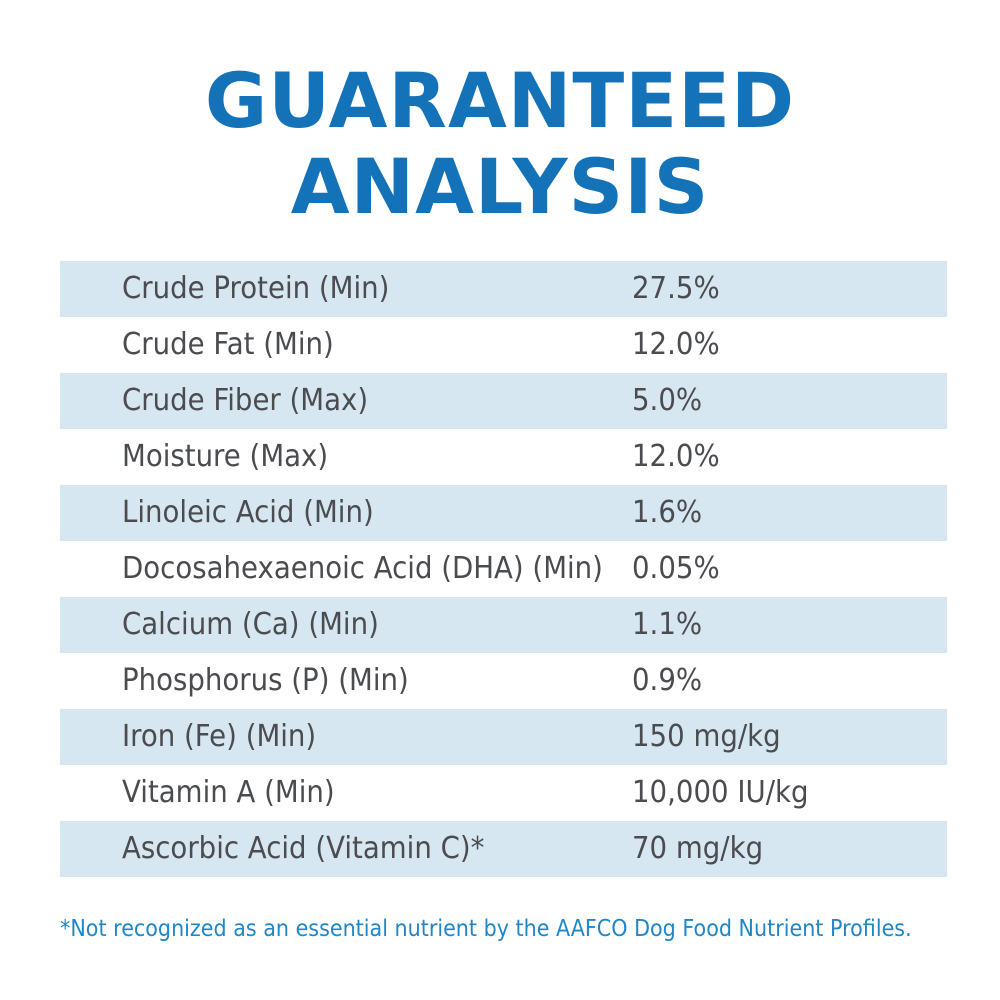  What do you see at coordinates (706, 736) in the screenshot?
I see `nutrient-value: 150 mg/kg` at bounding box center [706, 736].